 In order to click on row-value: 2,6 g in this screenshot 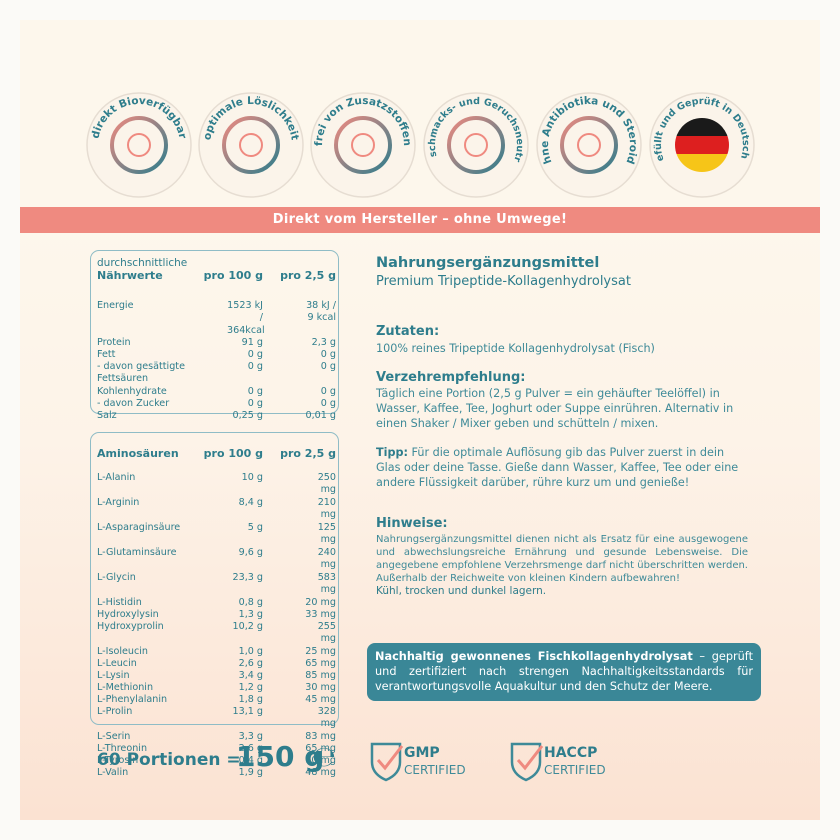, I will do `click(250, 748)`.